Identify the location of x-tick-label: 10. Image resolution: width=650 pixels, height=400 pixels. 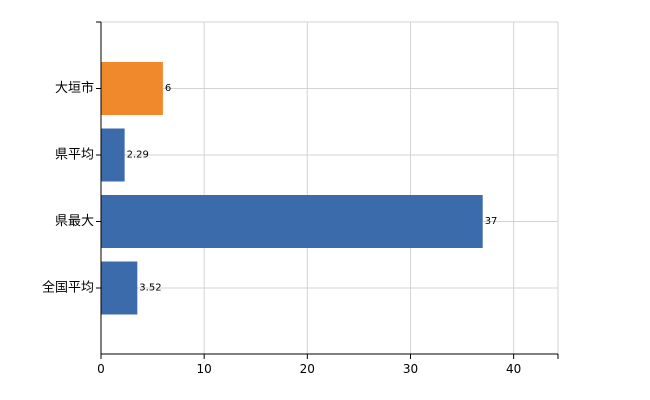
(204, 369).